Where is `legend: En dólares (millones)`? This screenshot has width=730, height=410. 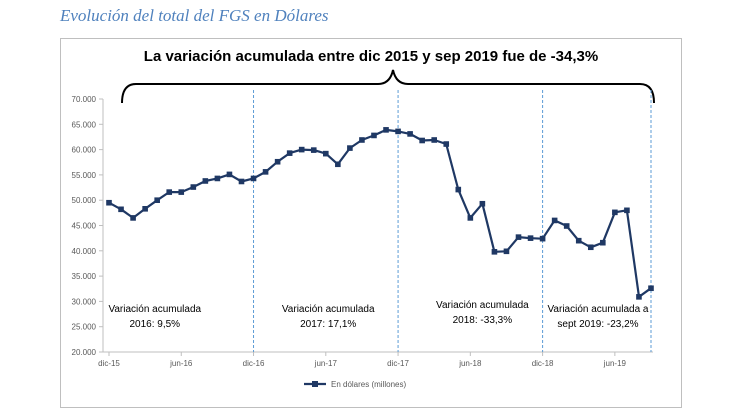 legend: En dólares (millones) is located at coordinates (355, 384).